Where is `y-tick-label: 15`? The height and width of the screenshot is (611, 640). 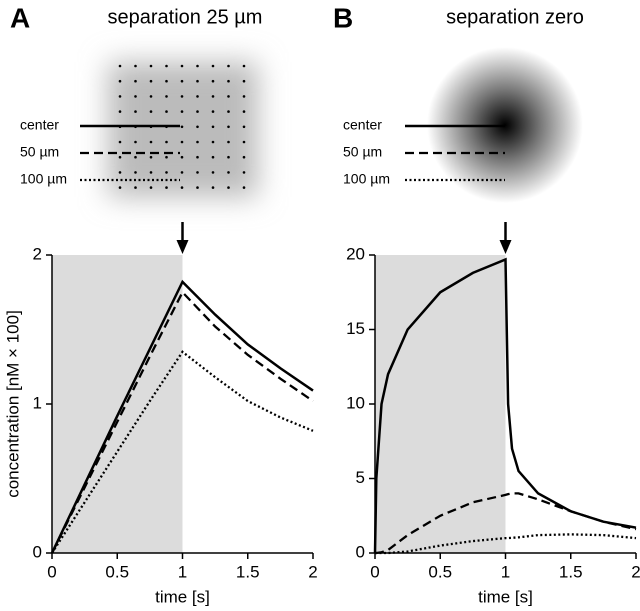 y-tick-label: 15 is located at coordinates (355, 328).